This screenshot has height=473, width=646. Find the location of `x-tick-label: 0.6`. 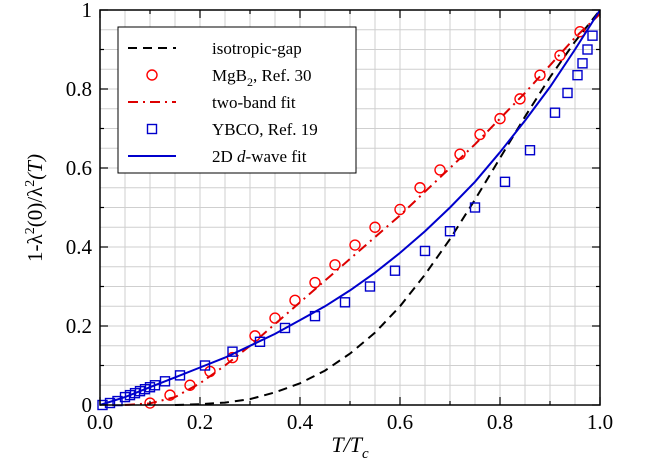

x-tick-label: 0.6 is located at coordinates (400, 422).